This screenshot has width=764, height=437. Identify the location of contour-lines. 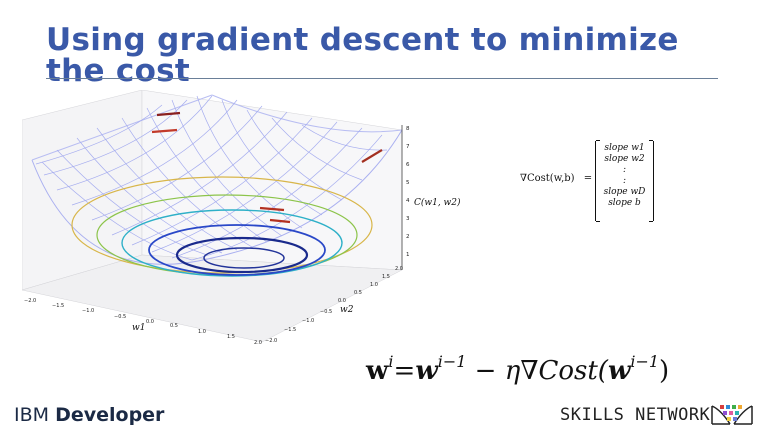
(222, 226).